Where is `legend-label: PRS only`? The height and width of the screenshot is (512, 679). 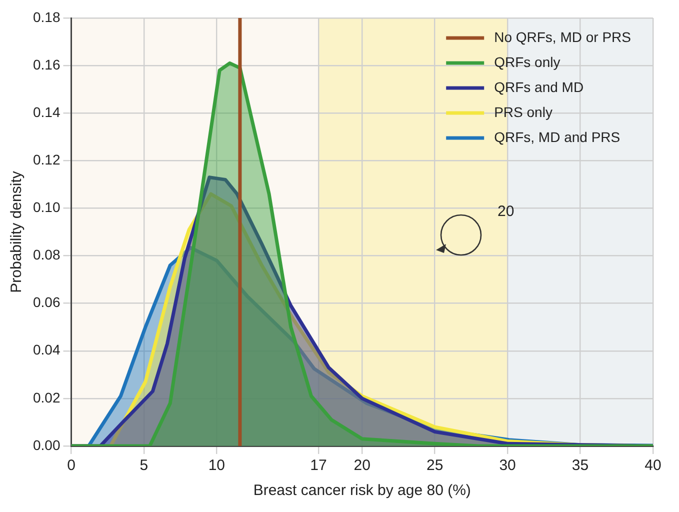
legend-label: PRS only is located at coordinates (523, 112).